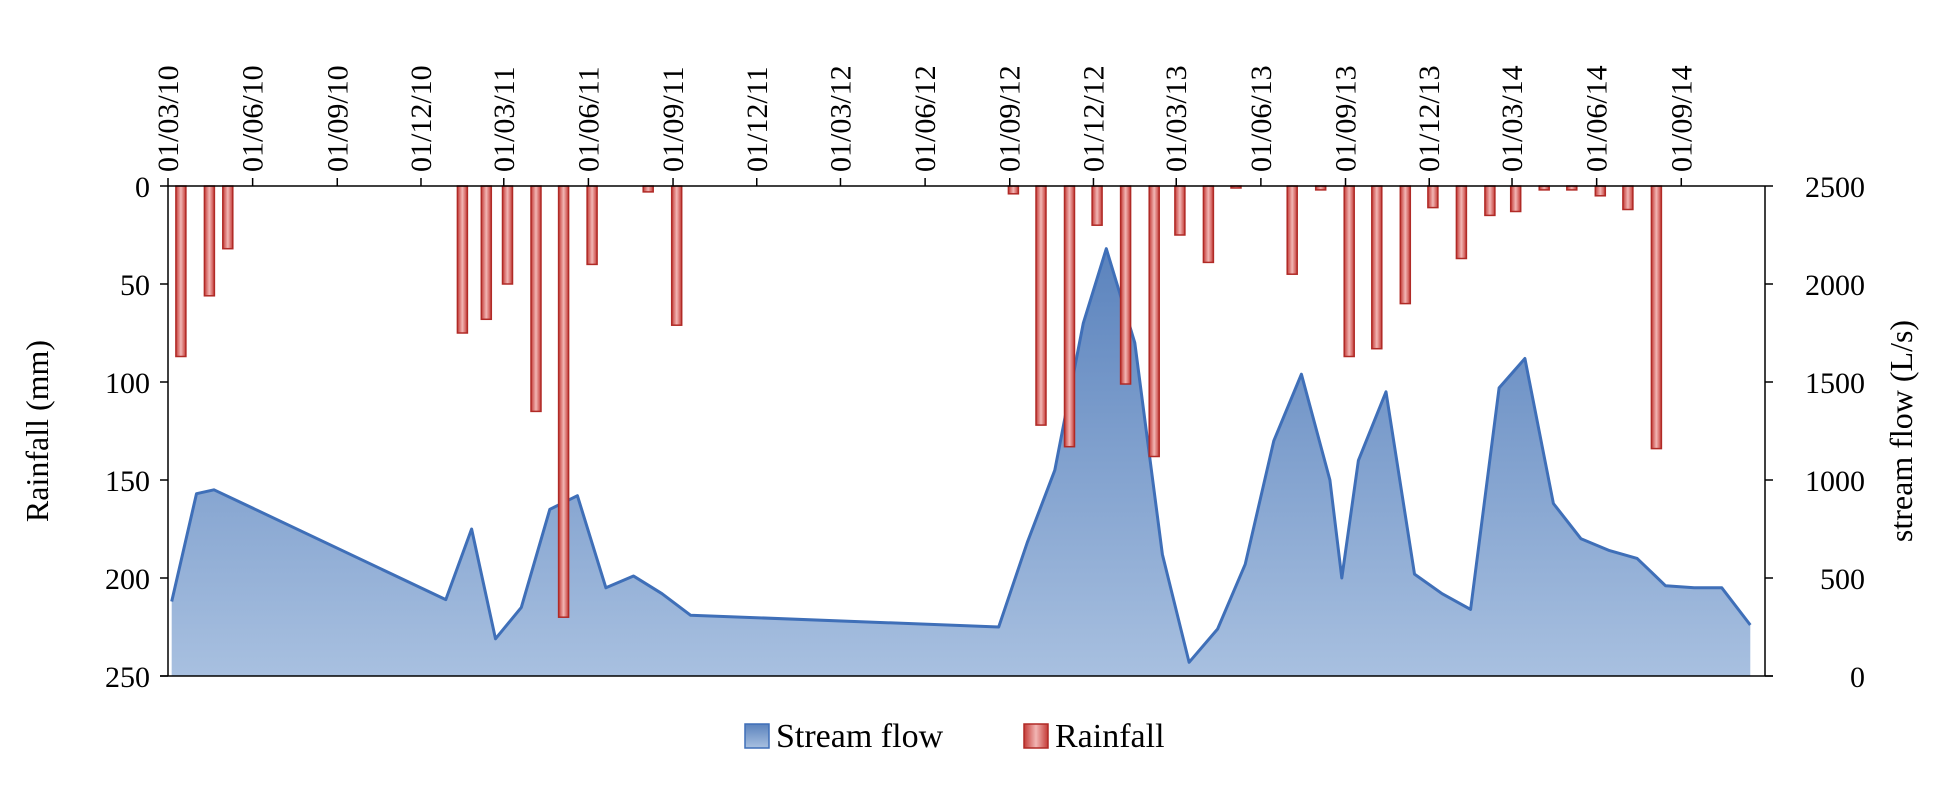 This screenshot has height=802, width=1949. What do you see at coordinates (1110, 736) in the screenshot?
I see `legend-label-rainfall: Rainfall` at bounding box center [1110, 736].